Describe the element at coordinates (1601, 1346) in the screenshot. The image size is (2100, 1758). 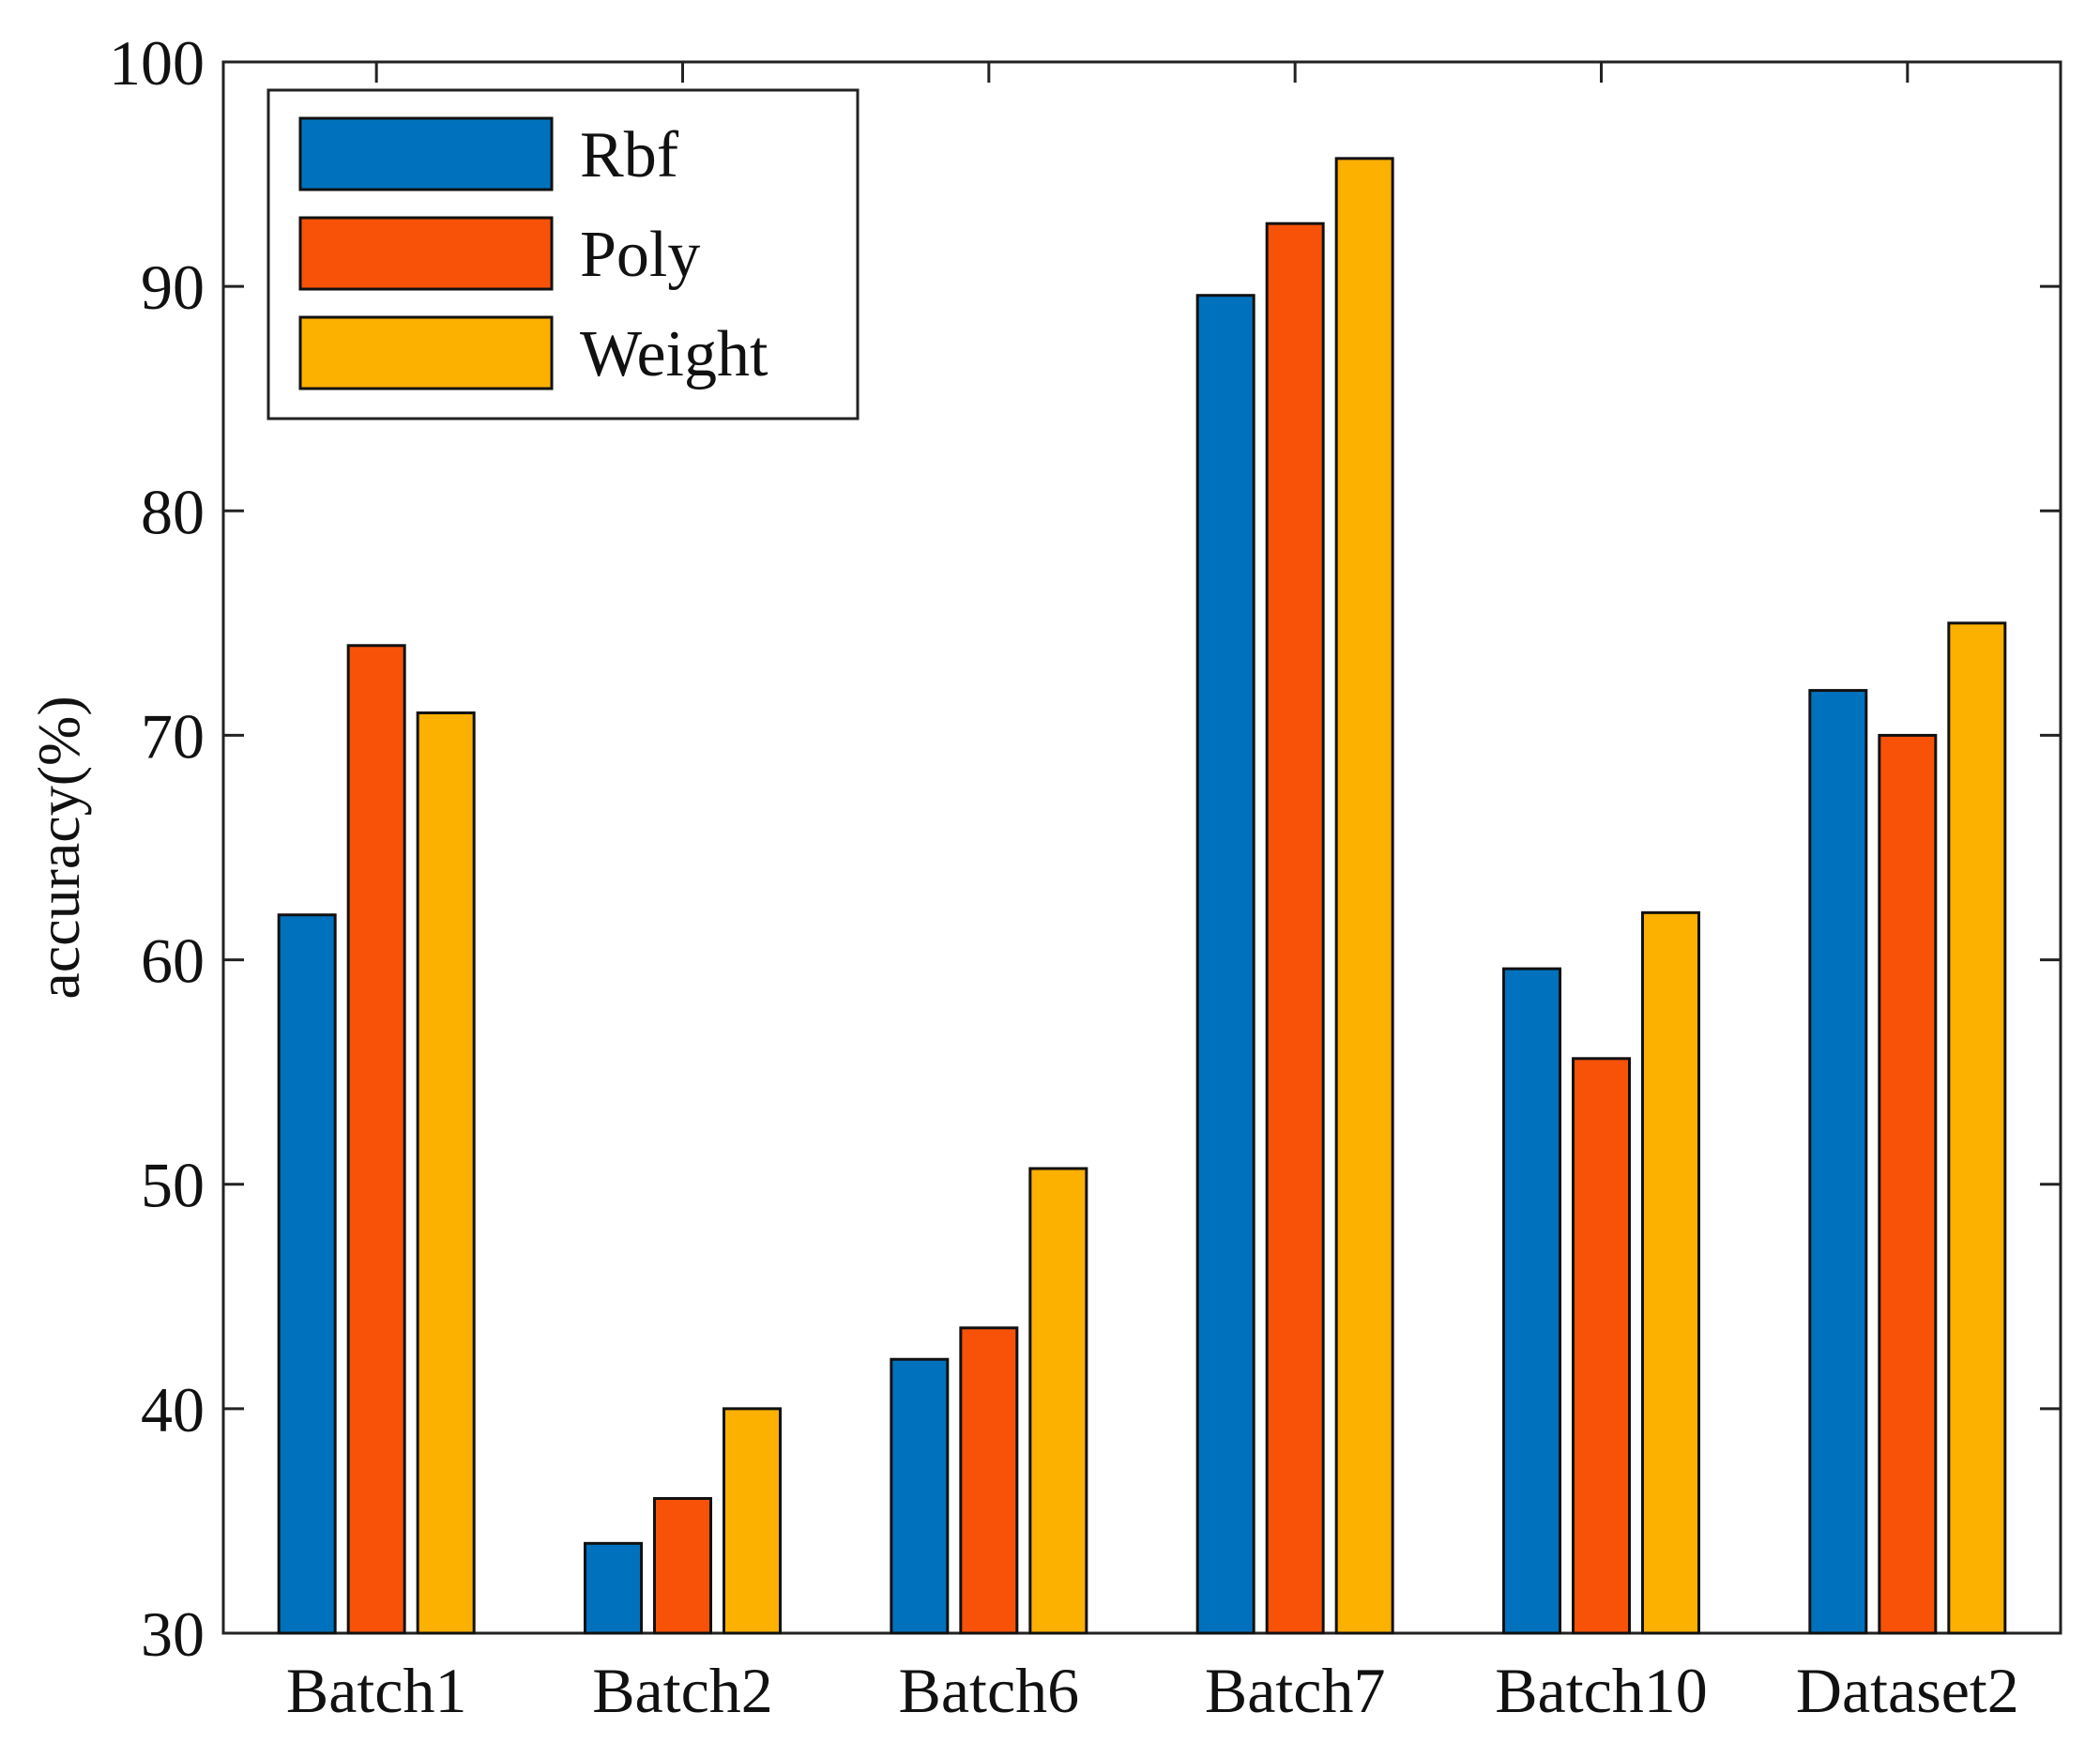
I see `bar-poly-batch10` at that location.